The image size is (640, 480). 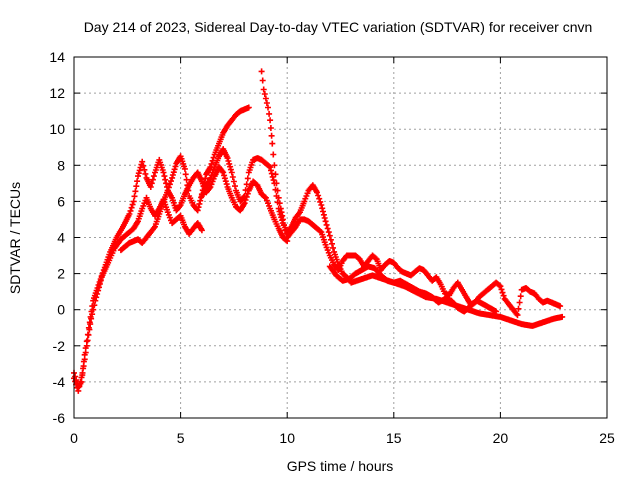 I want to click on y-tick-label: -2, so click(x=59, y=346).